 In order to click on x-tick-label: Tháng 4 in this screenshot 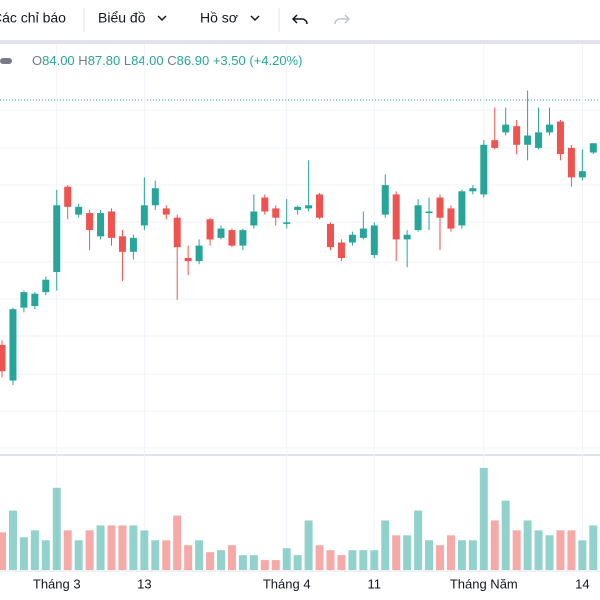, I will do `click(287, 583)`.